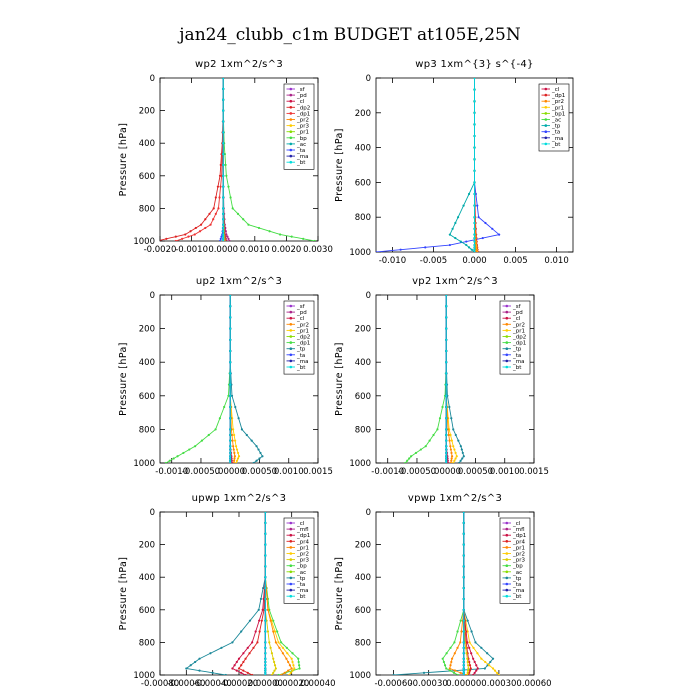 This screenshot has height=700, width=700. Describe the element at coordinates (303, 344) in the screenshot. I see `legend-label: _dp1` at that location.